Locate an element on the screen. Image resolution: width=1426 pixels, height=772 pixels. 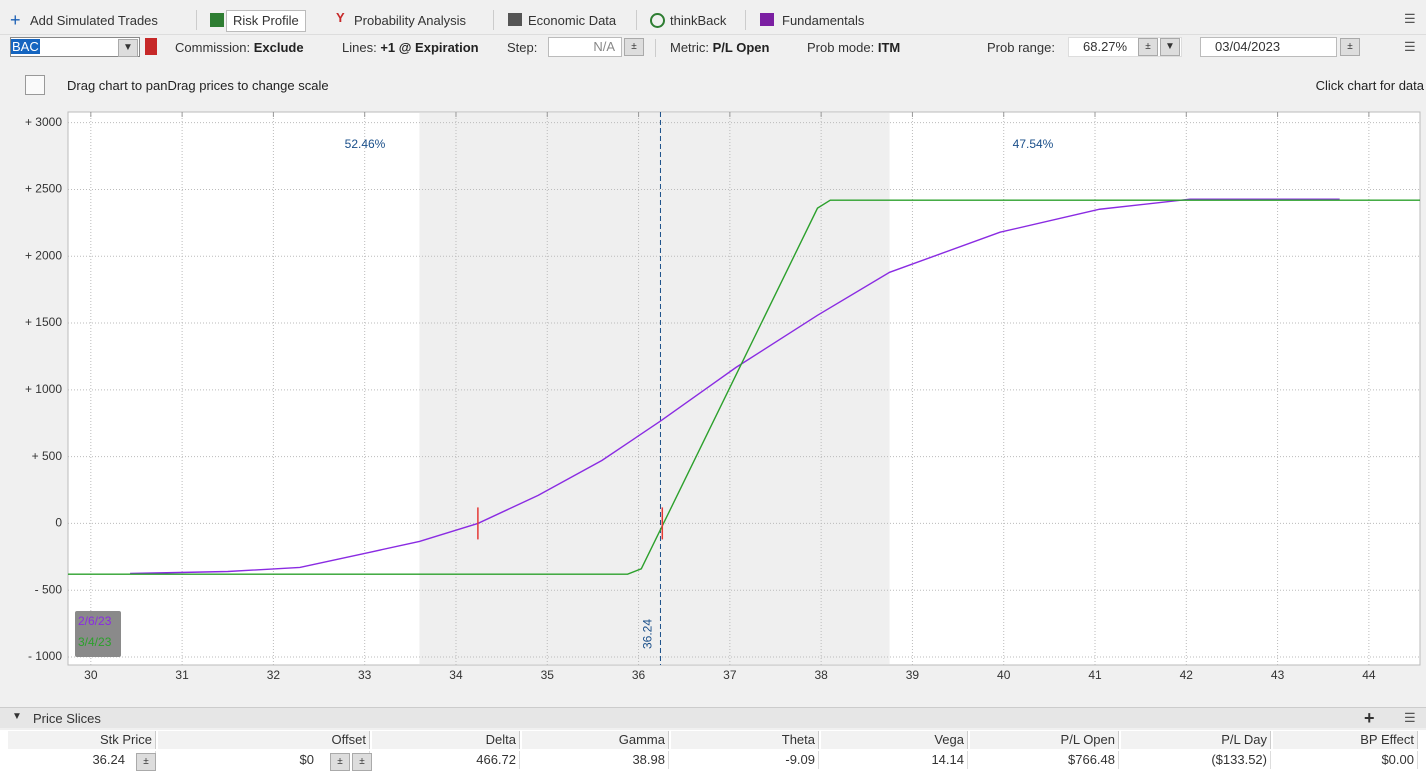
value: ITM is located at coordinates (889, 47).